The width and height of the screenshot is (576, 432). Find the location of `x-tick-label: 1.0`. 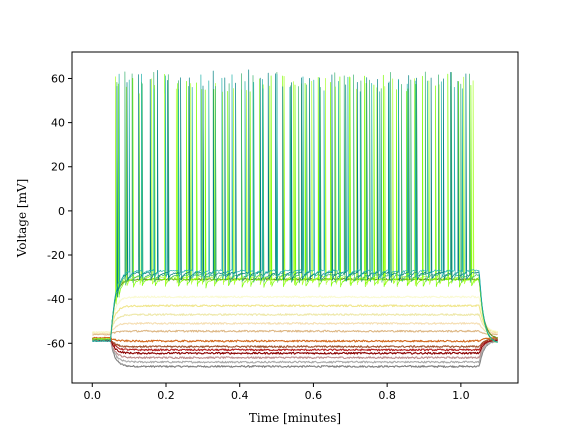

x-tick-label: 1.0 is located at coordinates (461, 395).